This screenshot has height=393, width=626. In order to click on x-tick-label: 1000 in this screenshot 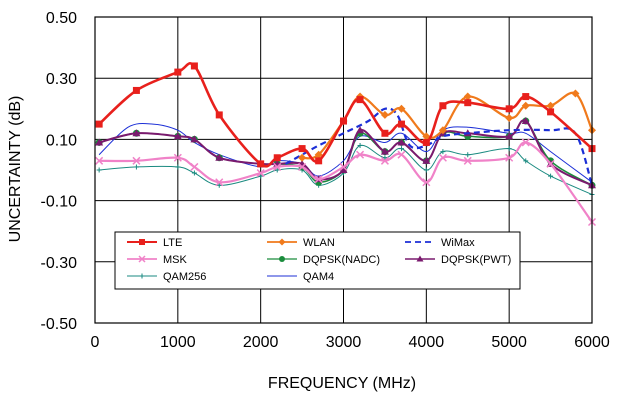, I will do `click(178, 342)`.